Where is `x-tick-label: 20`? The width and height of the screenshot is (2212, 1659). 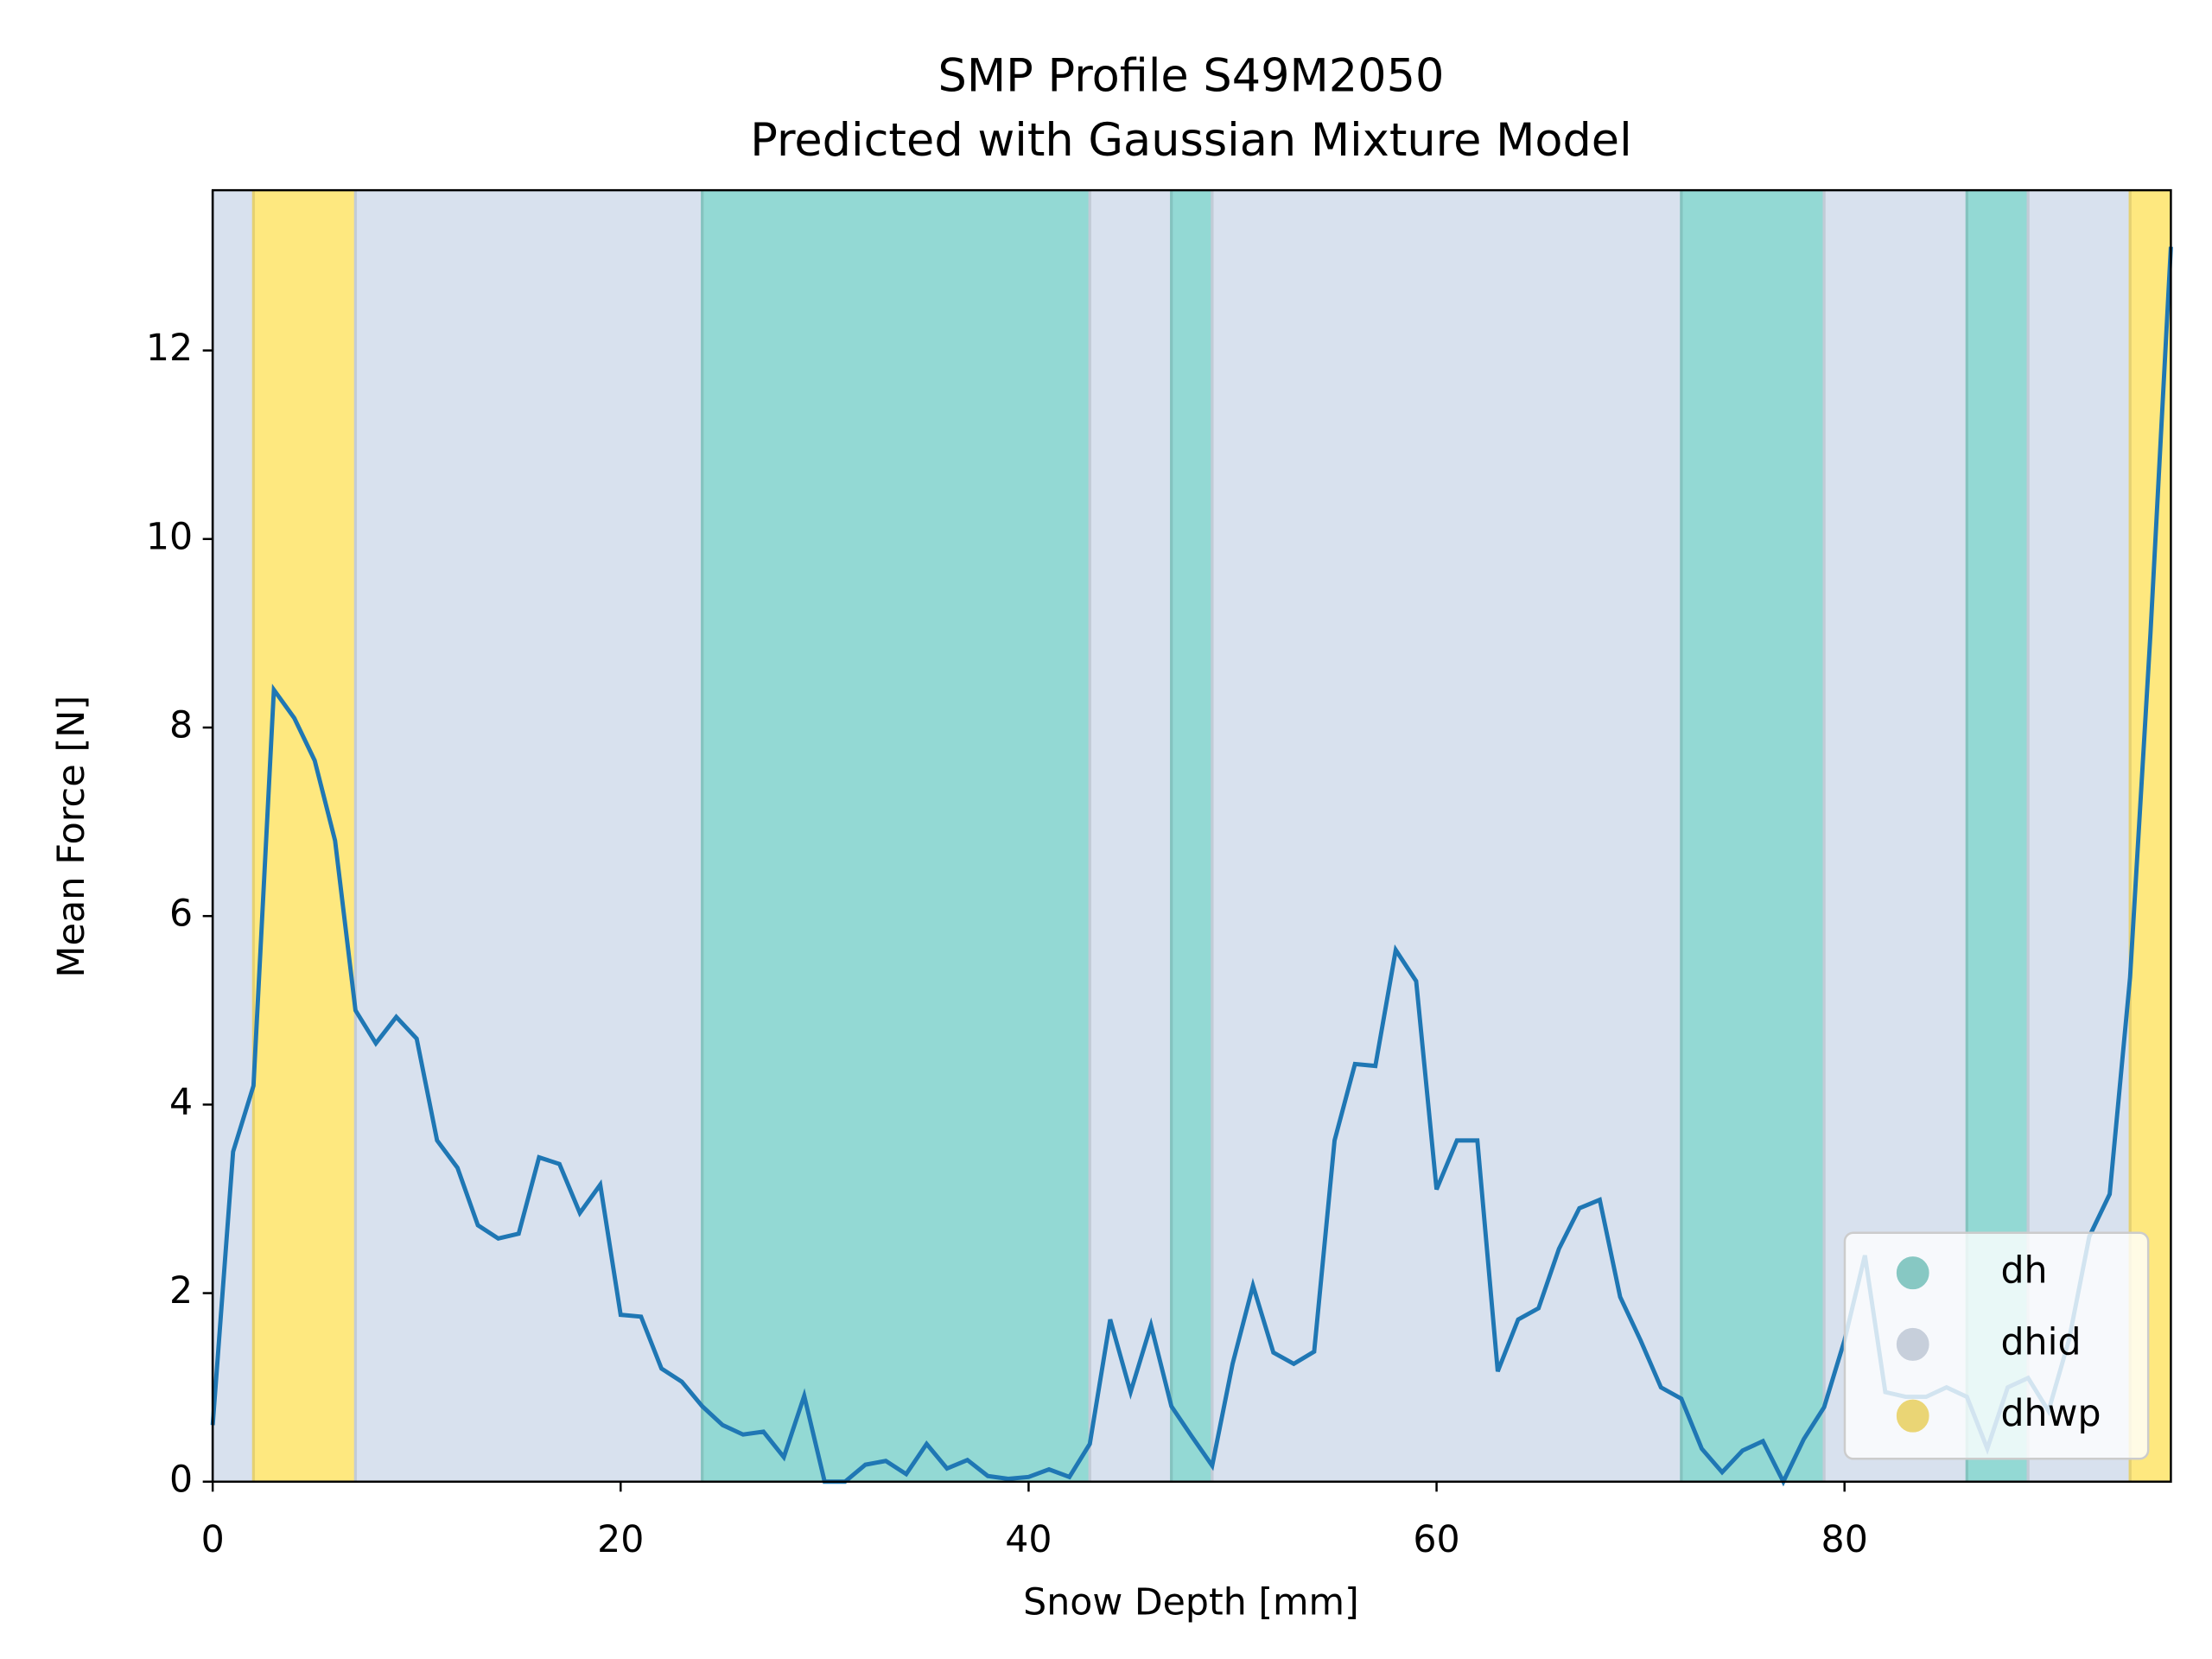 x-tick-label: 20 is located at coordinates (620, 1539).